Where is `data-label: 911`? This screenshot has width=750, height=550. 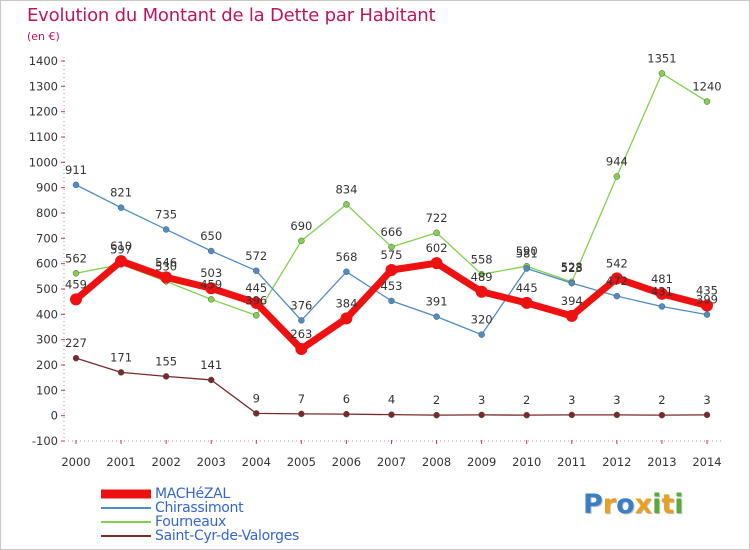
data-label: 911 is located at coordinates (76, 170).